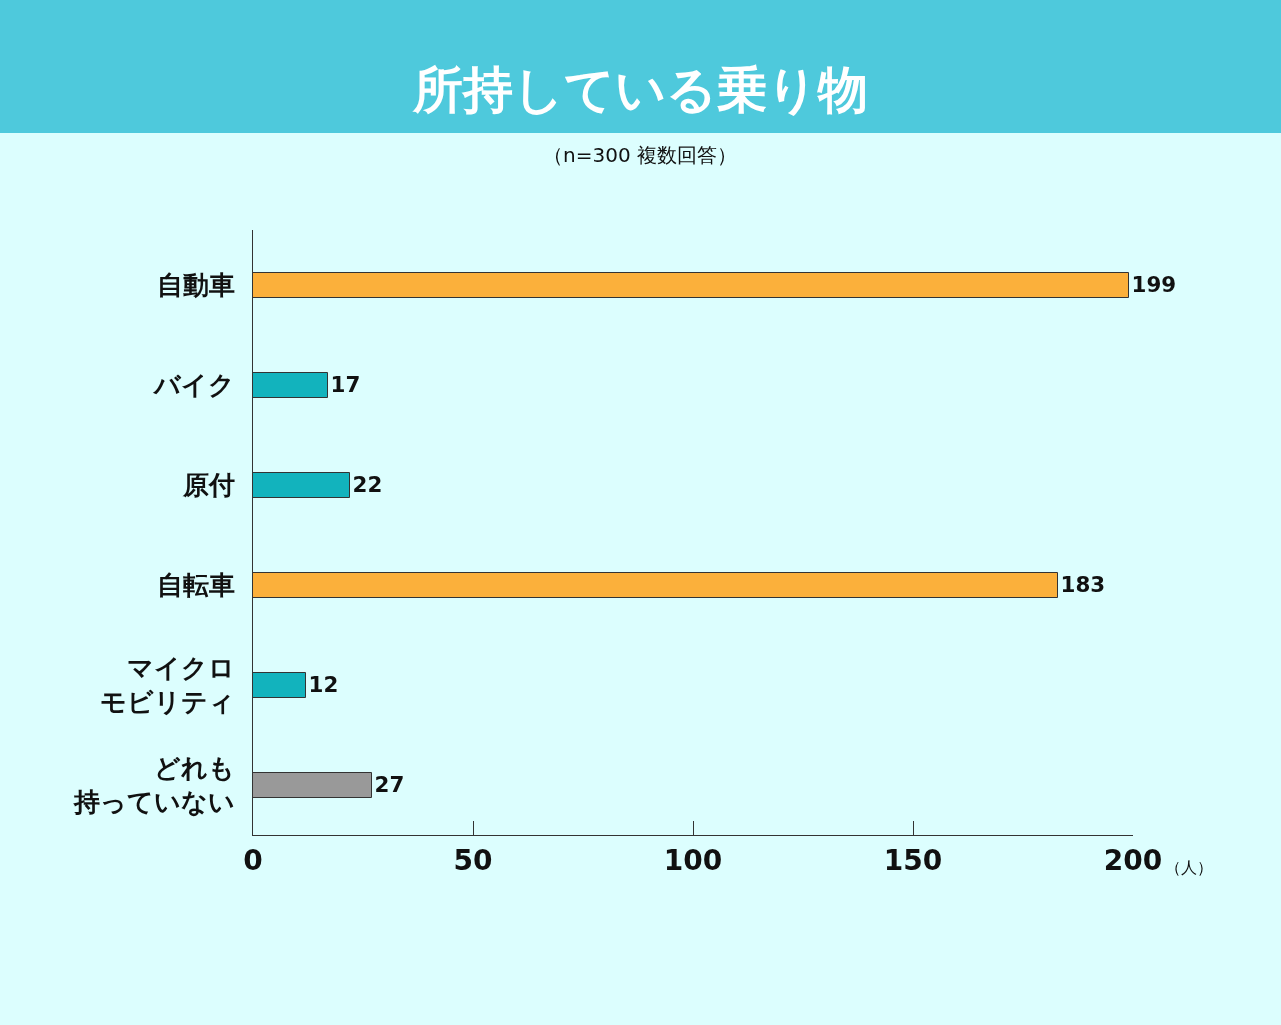 This screenshot has width=1281, height=1025. What do you see at coordinates (193, 385) in the screenshot?
I see `y-tick-label: バイク` at bounding box center [193, 385].